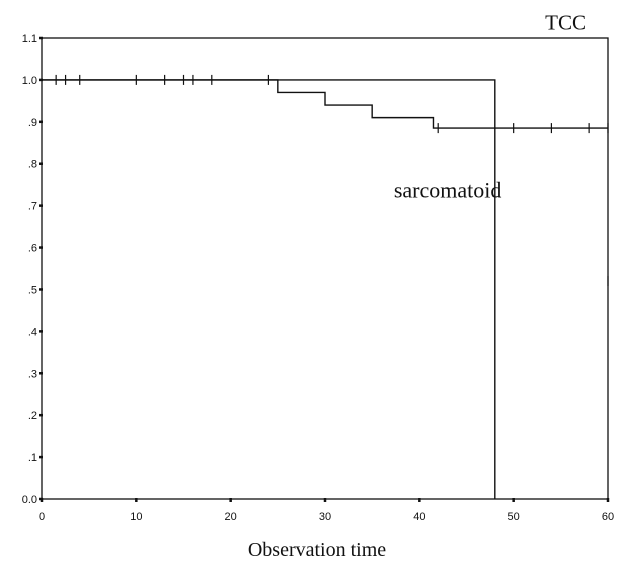 This screenshot has width=629, height=563. What do you see at coordinates (608, 517) in the screenshot?
I see `x-tick-label: 60` at bounding box center [608, 517].